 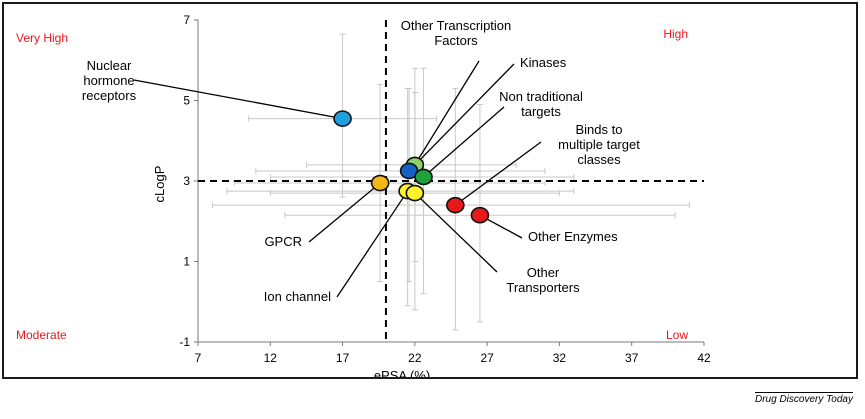 What do you see at coordinates (480, 215) in the screenshot?
I see `point-other-enzymes` at bounding box center [480, 215].